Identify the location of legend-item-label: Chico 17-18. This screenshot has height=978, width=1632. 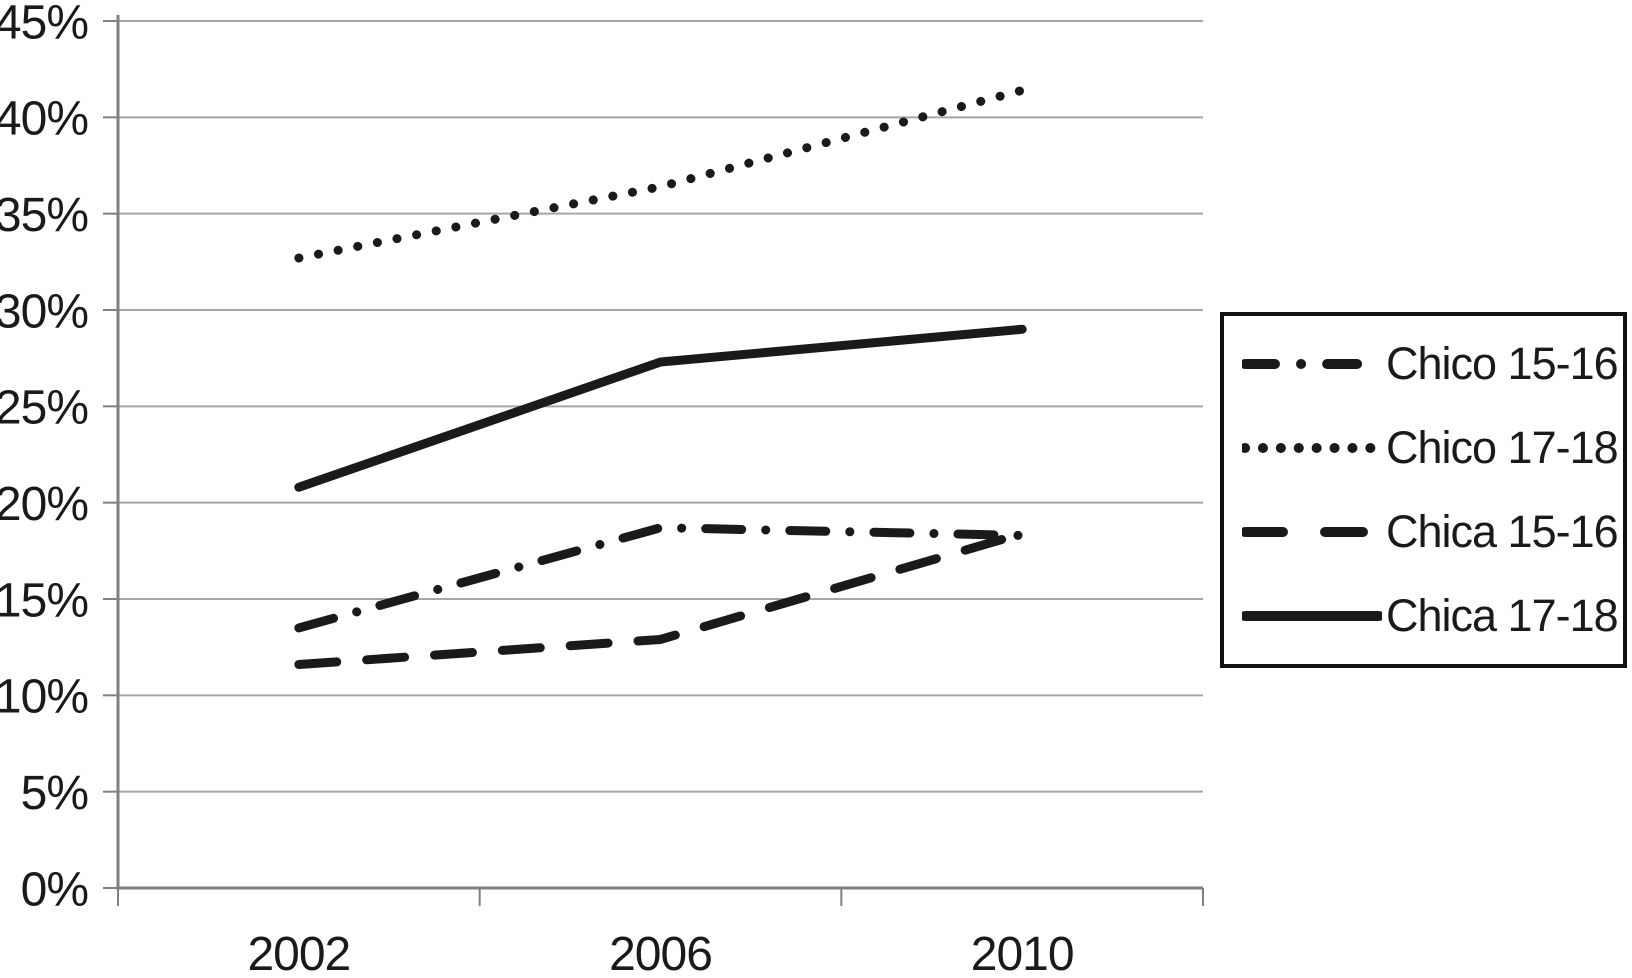
(1502, 447).